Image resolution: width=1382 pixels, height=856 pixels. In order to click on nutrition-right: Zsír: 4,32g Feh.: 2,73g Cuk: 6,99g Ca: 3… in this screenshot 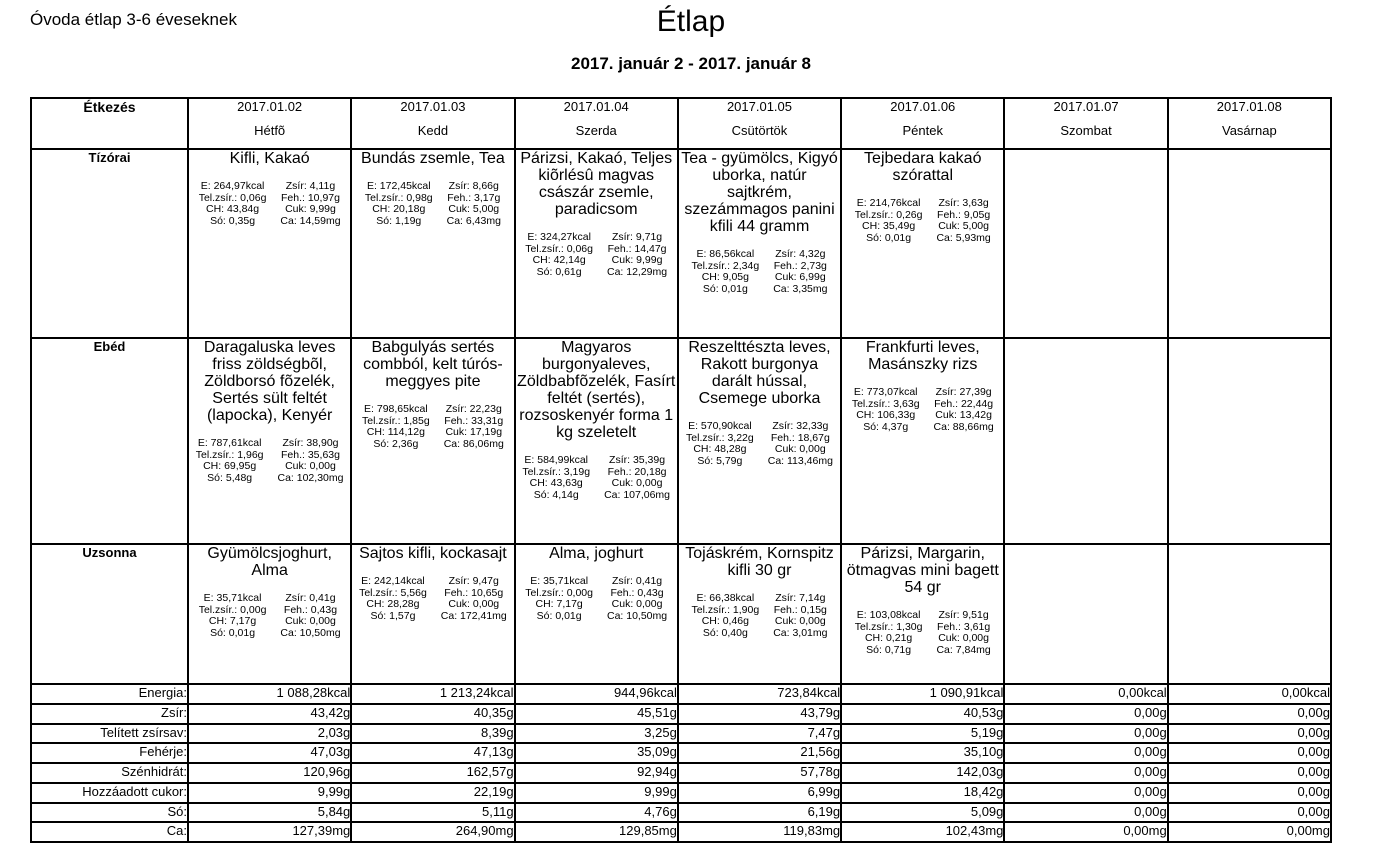, I will do `click(800, 271)`.